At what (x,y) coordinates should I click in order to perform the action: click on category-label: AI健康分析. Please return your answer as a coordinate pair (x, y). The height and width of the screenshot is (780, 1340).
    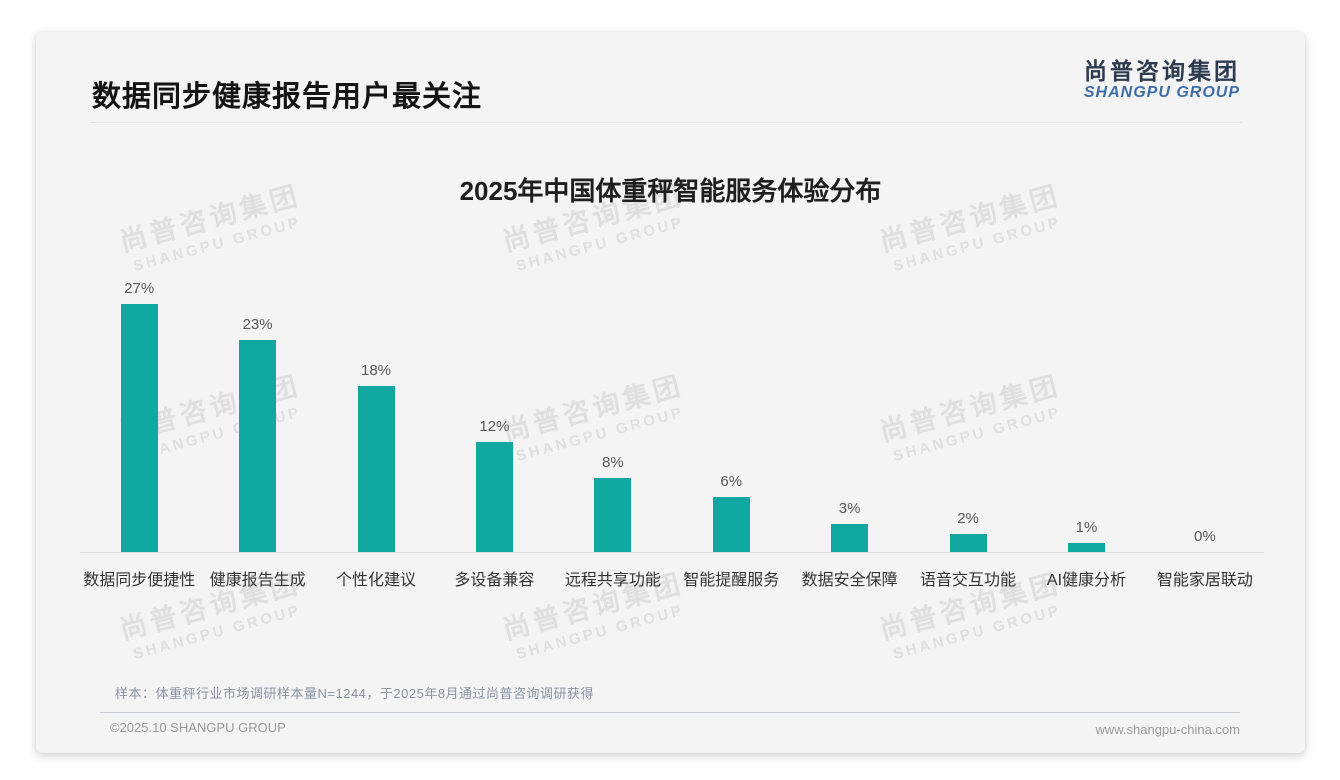
    Looking at the image, I should click on (1086, 580).